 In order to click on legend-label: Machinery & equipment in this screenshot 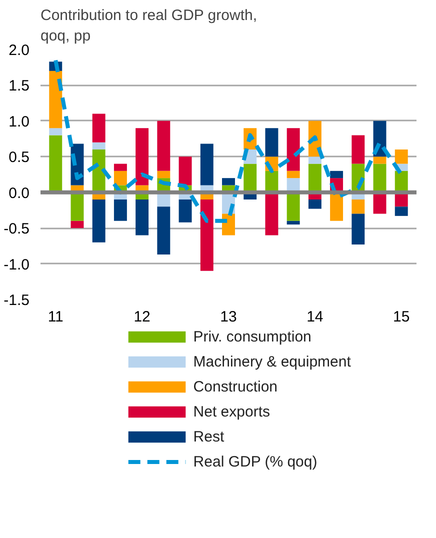, I will do `click(272, 362)`.